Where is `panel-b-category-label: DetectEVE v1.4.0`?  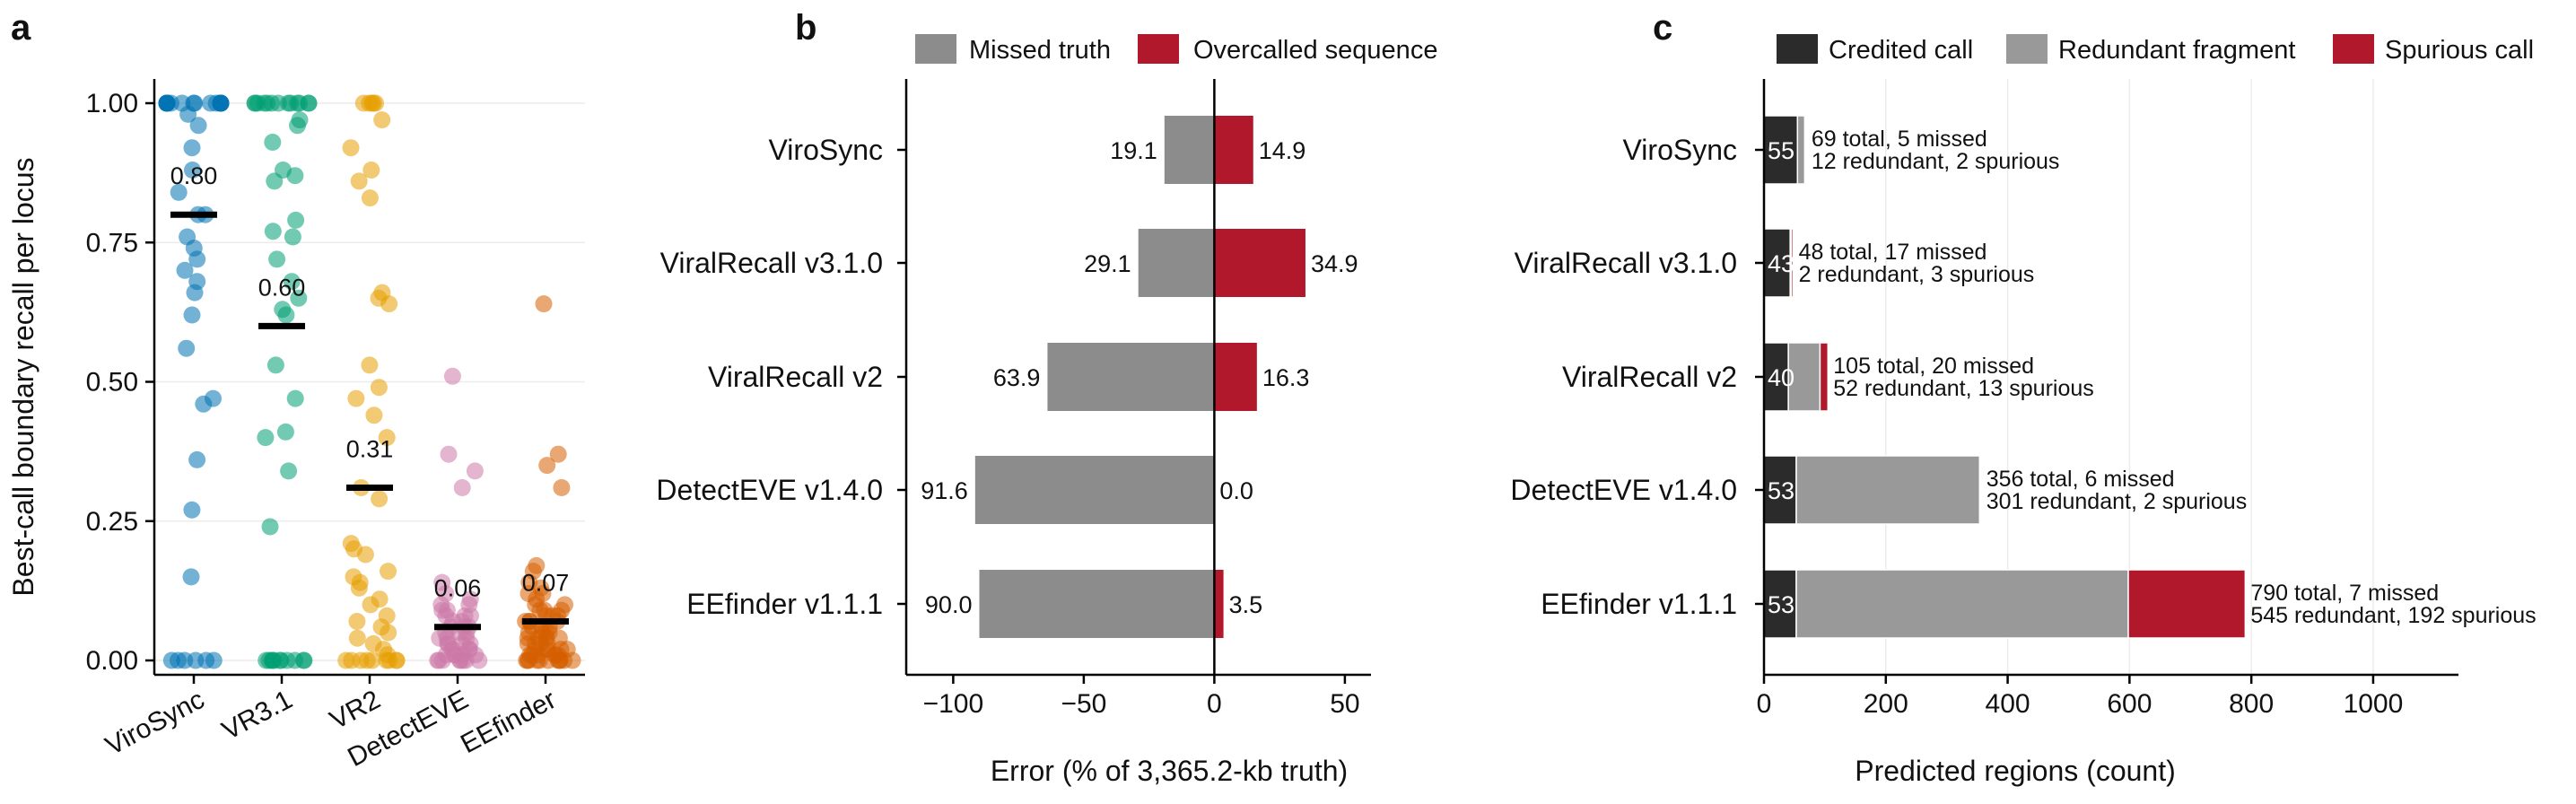
panel-b-category-label: DetectEVE v1.4.0 is located at coordinates (769, 490).